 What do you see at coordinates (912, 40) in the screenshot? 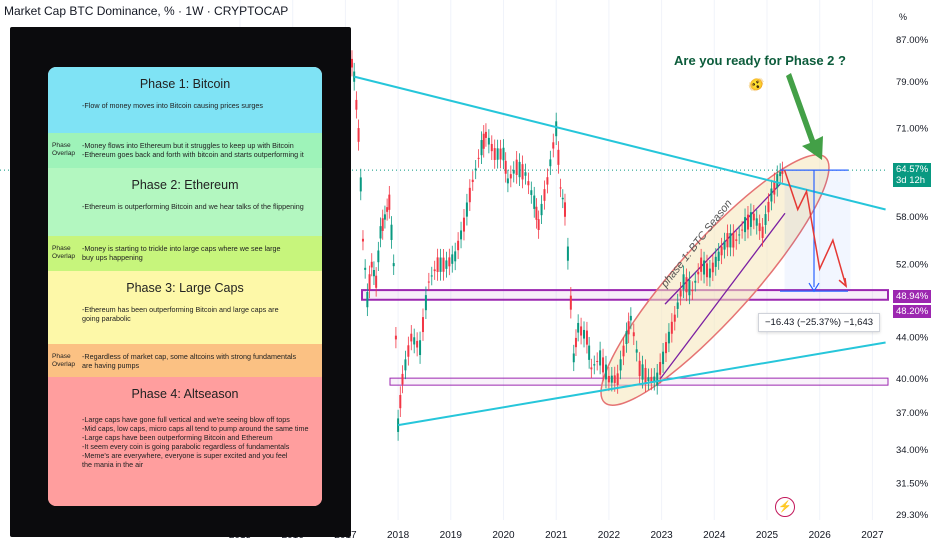
I see `y-tick-label: 87.00%` at bounding box center [912, 40].